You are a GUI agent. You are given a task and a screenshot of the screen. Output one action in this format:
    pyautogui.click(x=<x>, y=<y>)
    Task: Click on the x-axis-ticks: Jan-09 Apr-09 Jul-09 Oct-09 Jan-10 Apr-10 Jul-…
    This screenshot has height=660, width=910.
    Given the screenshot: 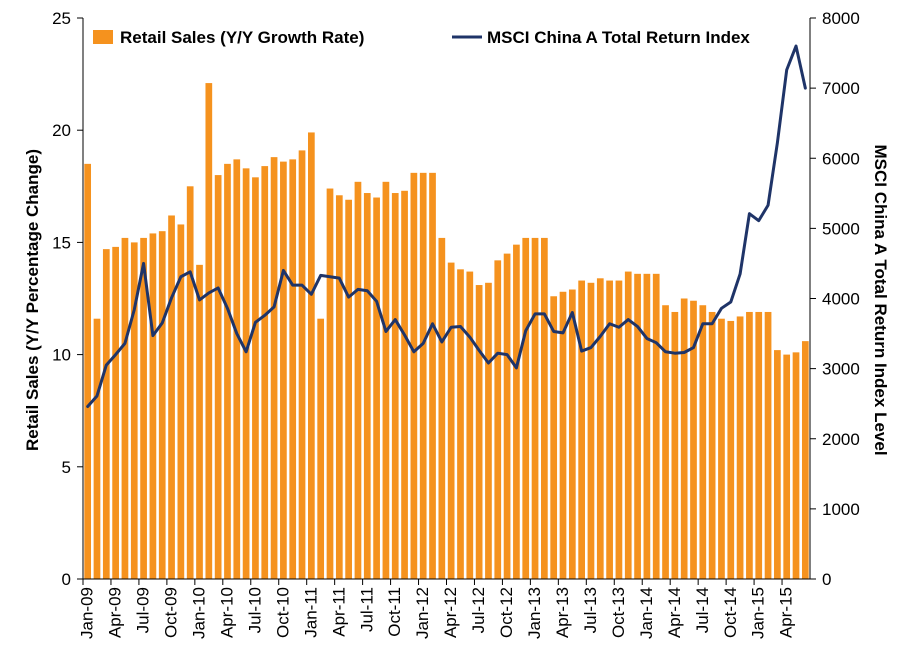 What is the action you would take?
    pyautogui.click(x=437, y=609)
    